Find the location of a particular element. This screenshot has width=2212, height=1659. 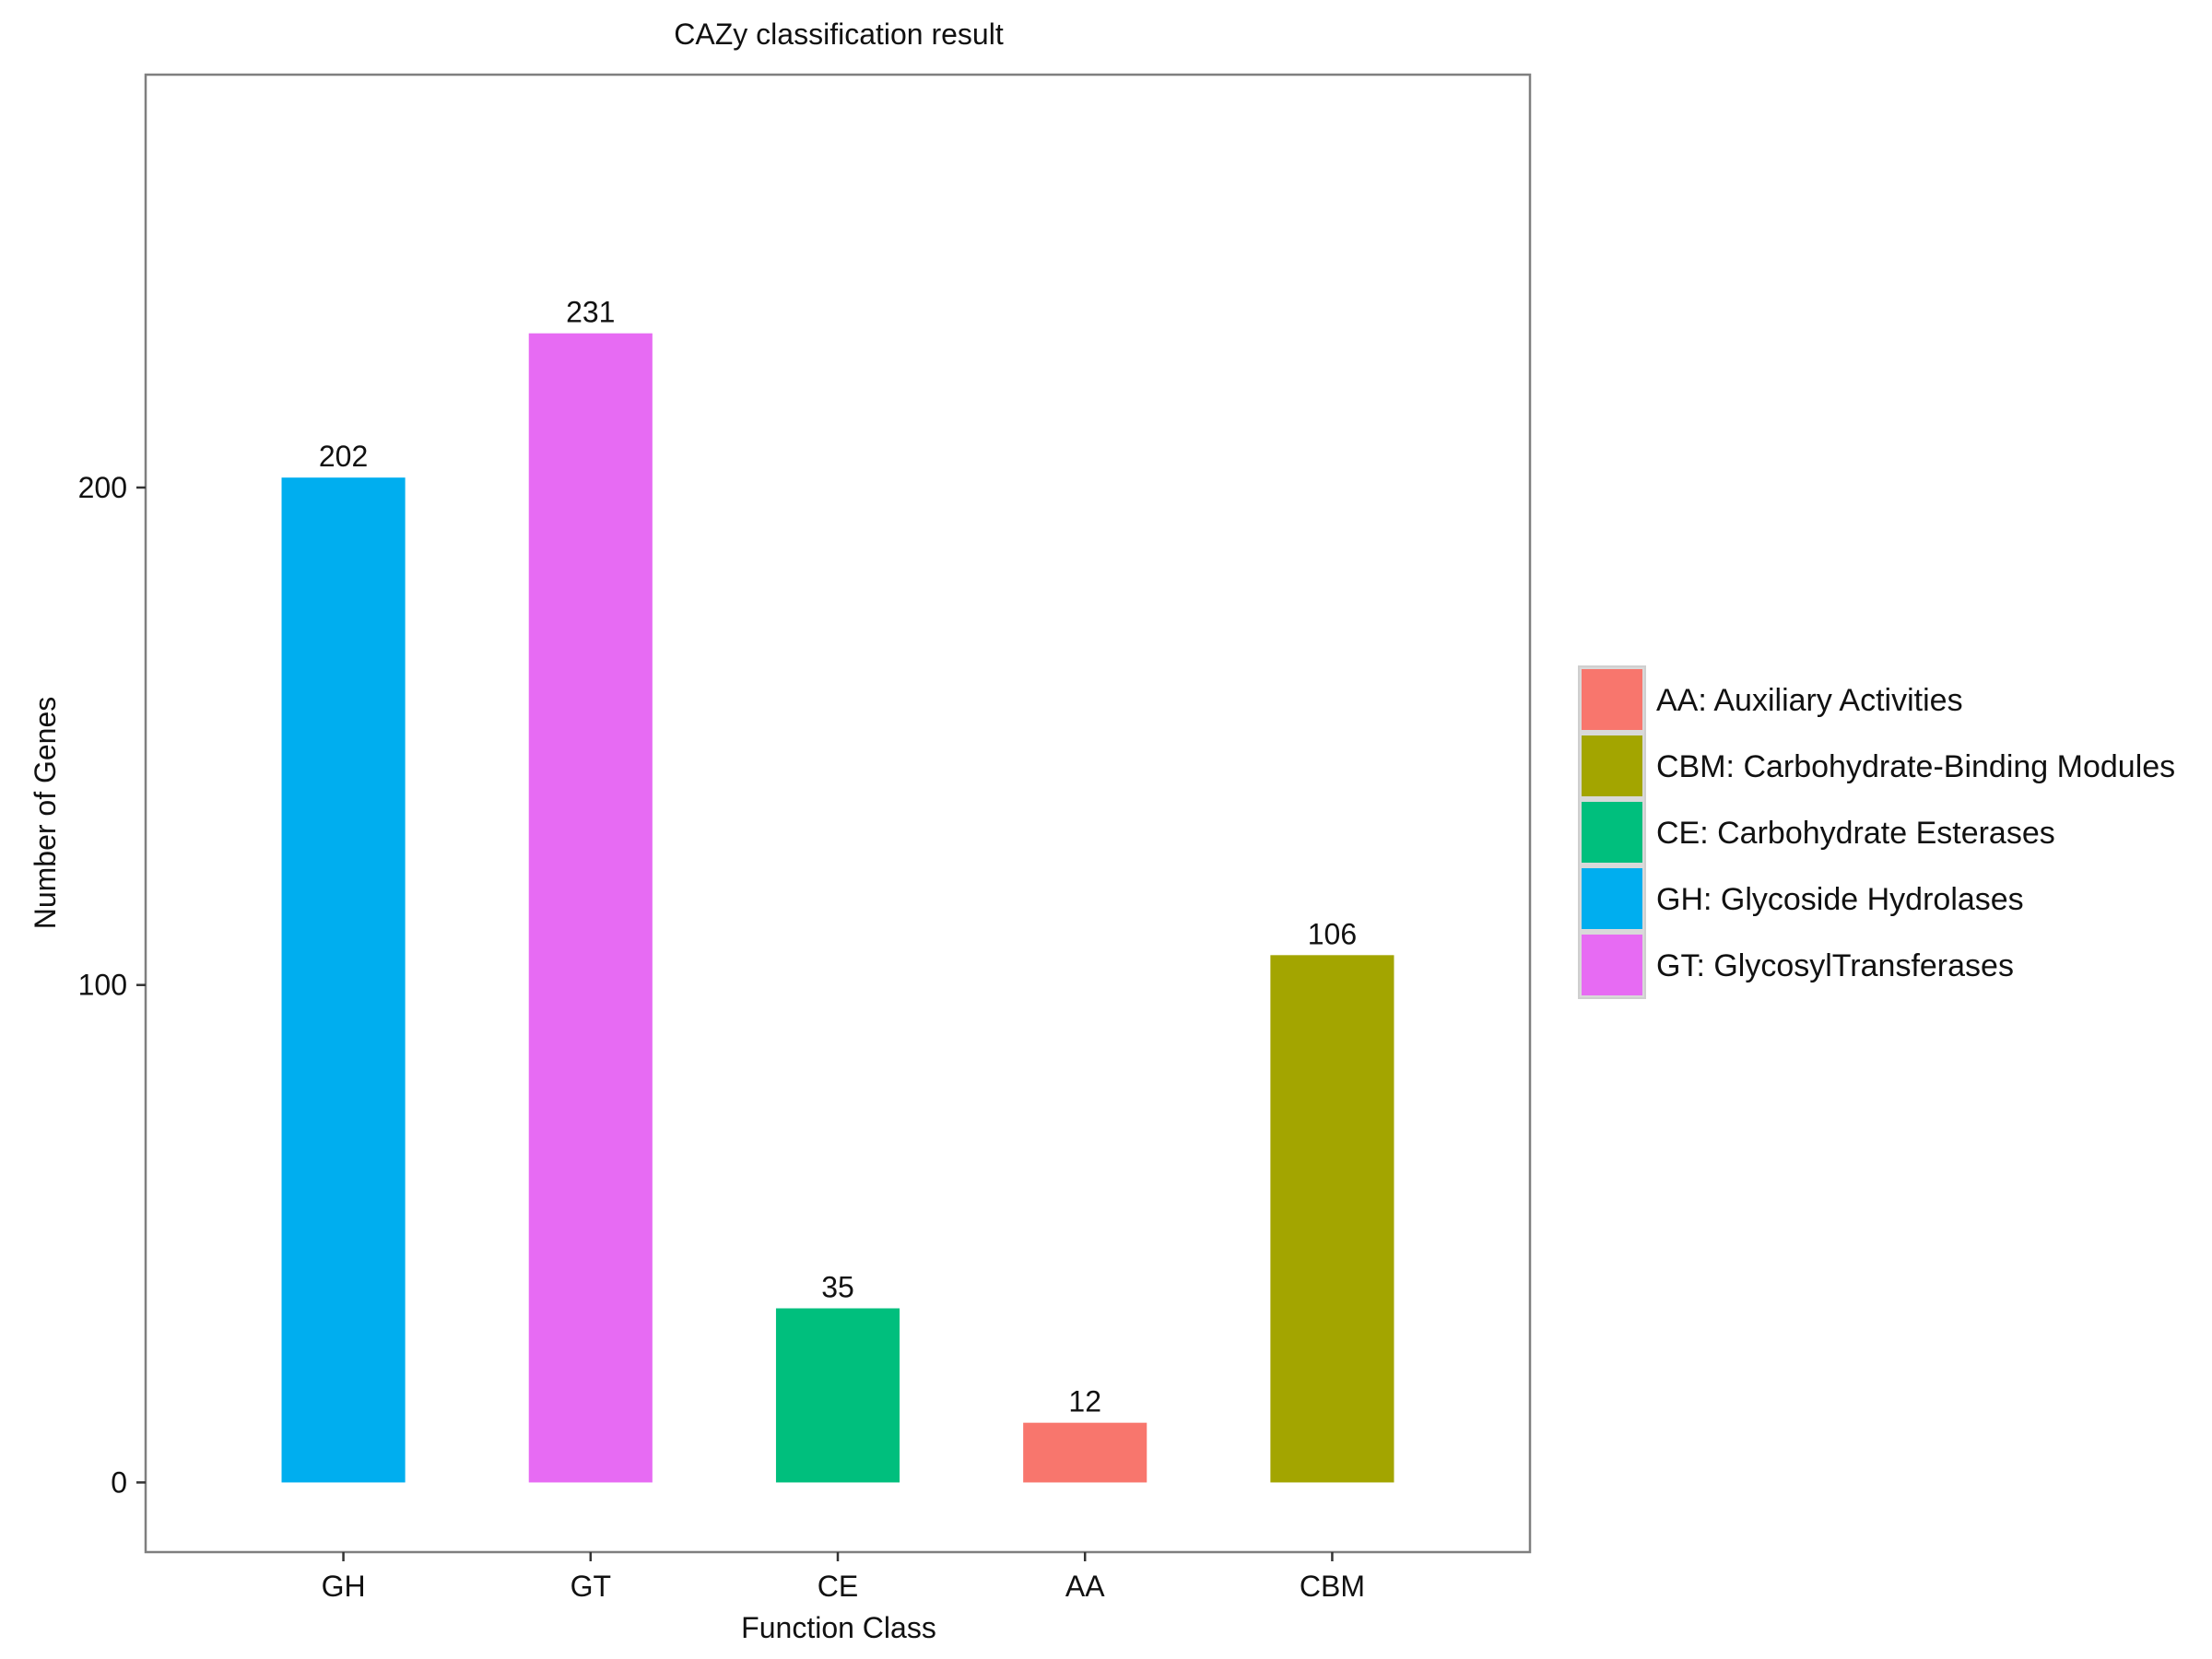

x-tick-label-gt: GT is located at coordinates (591, 1586).